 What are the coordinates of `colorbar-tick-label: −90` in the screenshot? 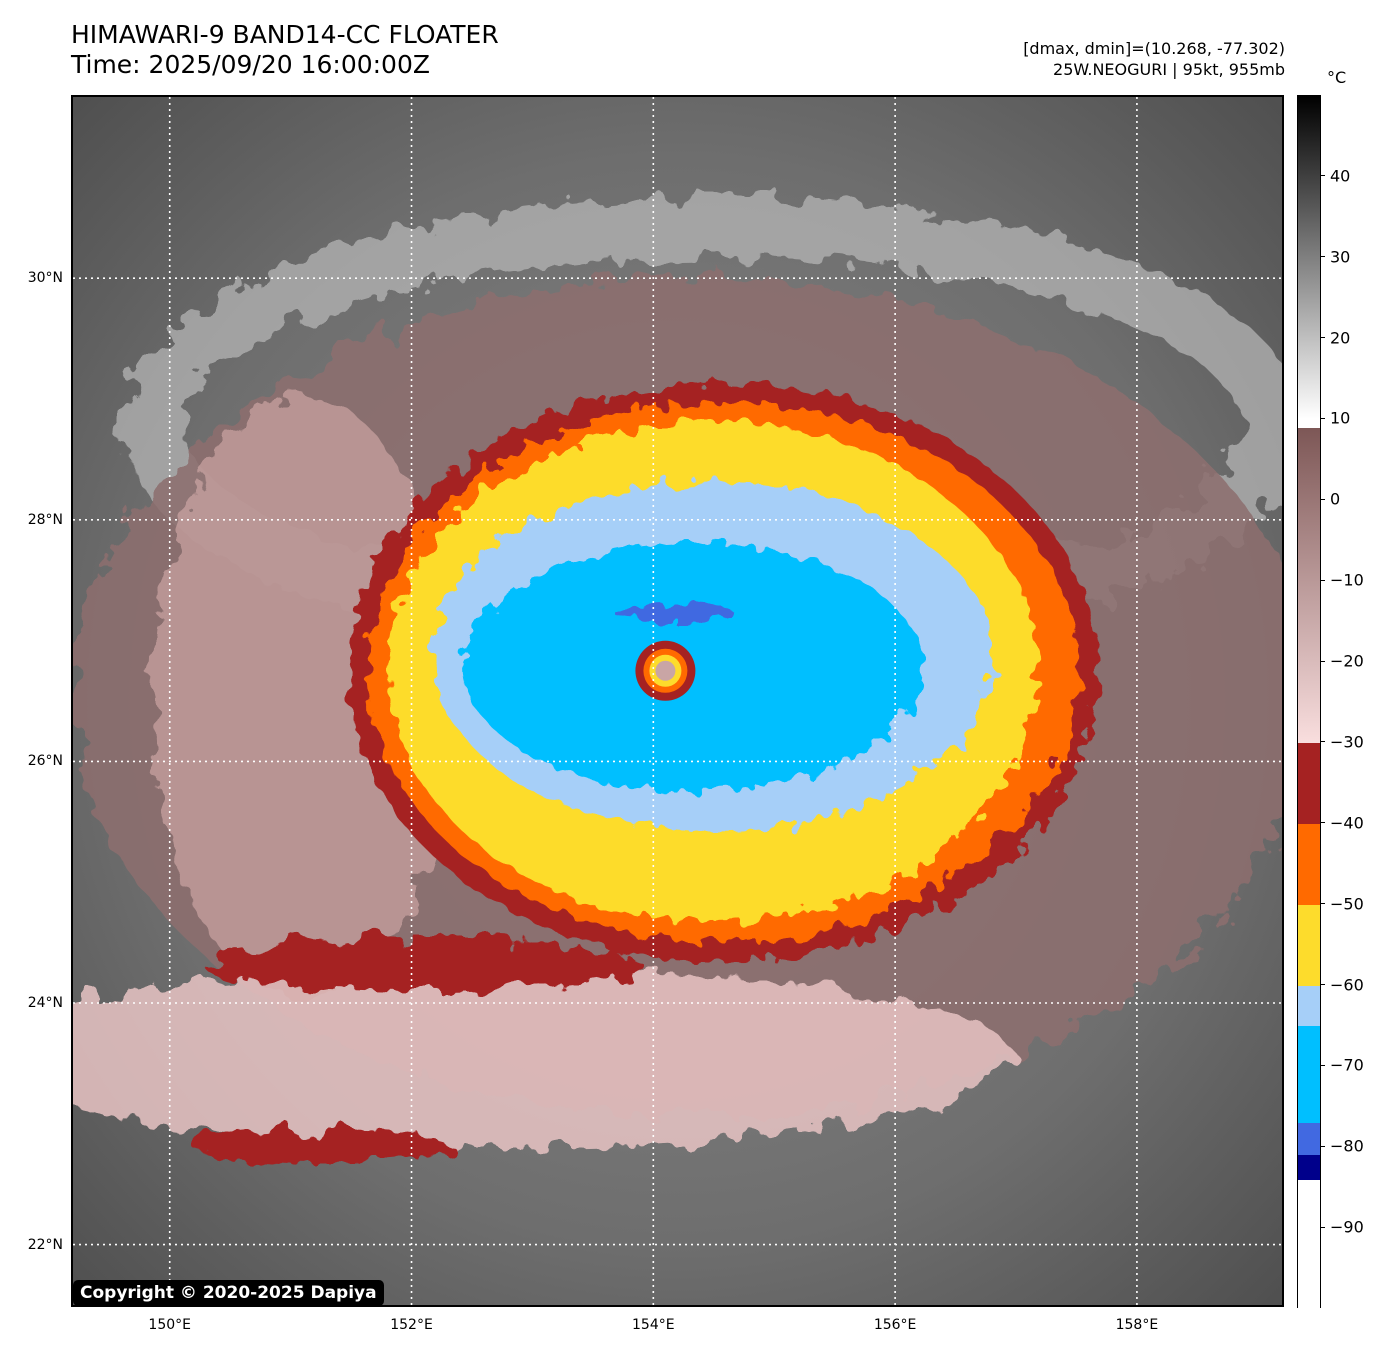 It's located at (1347, 1227).